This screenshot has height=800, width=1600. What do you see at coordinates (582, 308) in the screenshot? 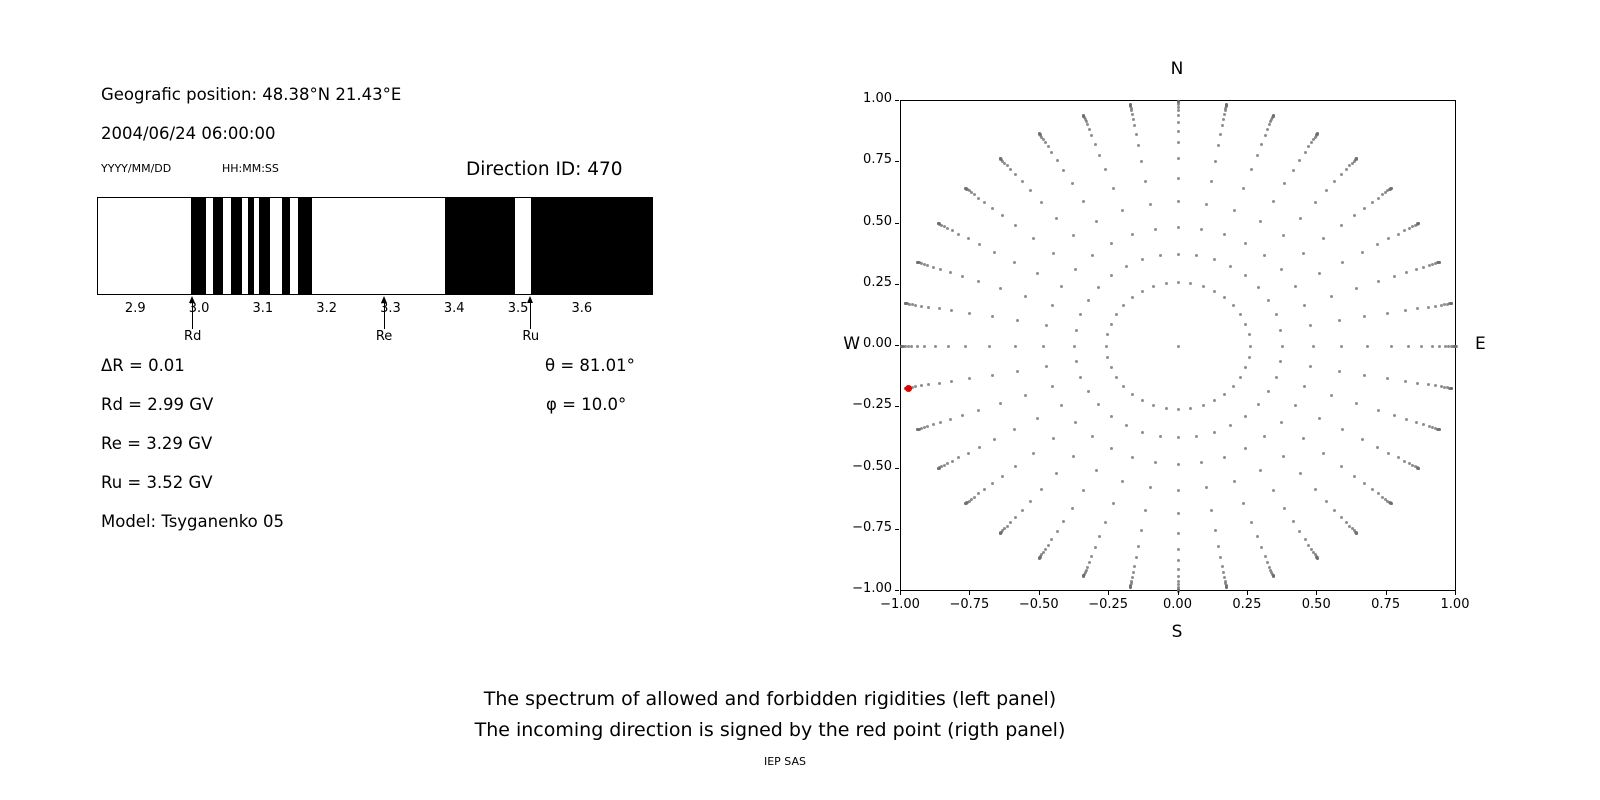
I see `spectrum-x-tick-label: 3.6` at bounding box center [582, 308].